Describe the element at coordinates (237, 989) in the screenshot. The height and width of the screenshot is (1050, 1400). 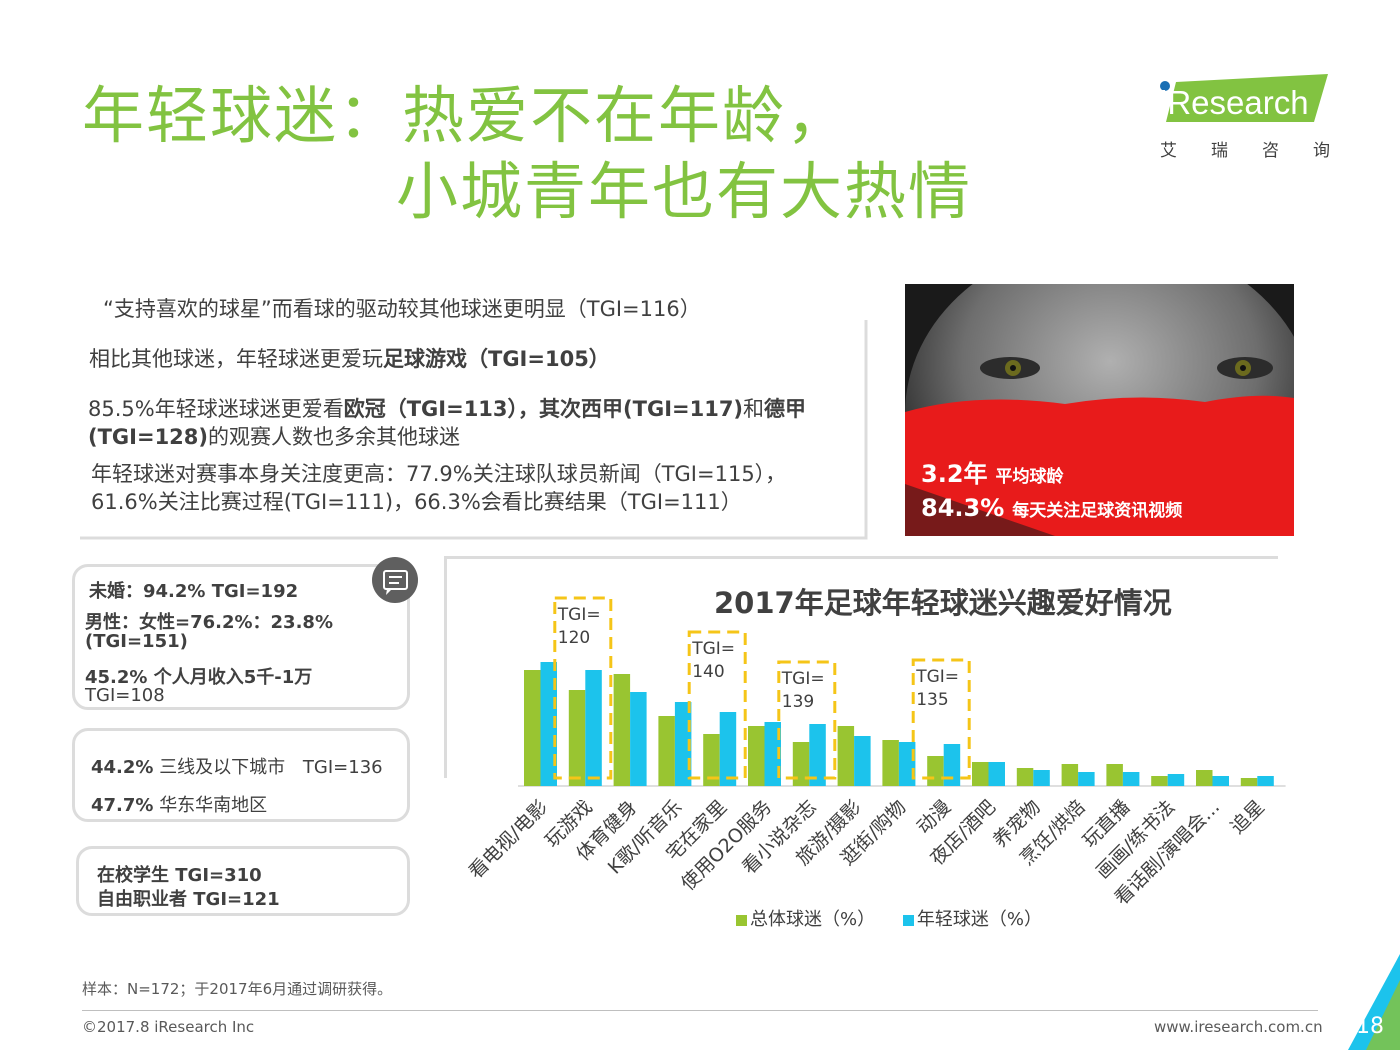
I see `sample-note: 样本：N=172；于2017年6月通过调研获得。` at that location.